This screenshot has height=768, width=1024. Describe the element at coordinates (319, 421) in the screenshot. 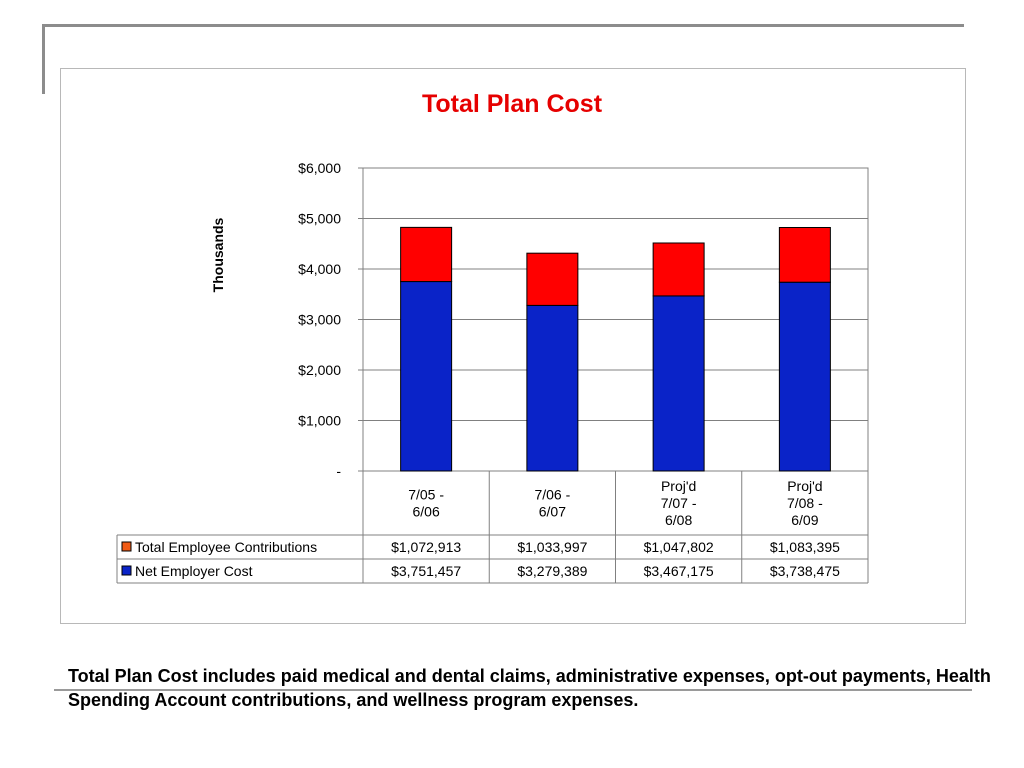

I see `y-tick-label: $1,000` at that location.